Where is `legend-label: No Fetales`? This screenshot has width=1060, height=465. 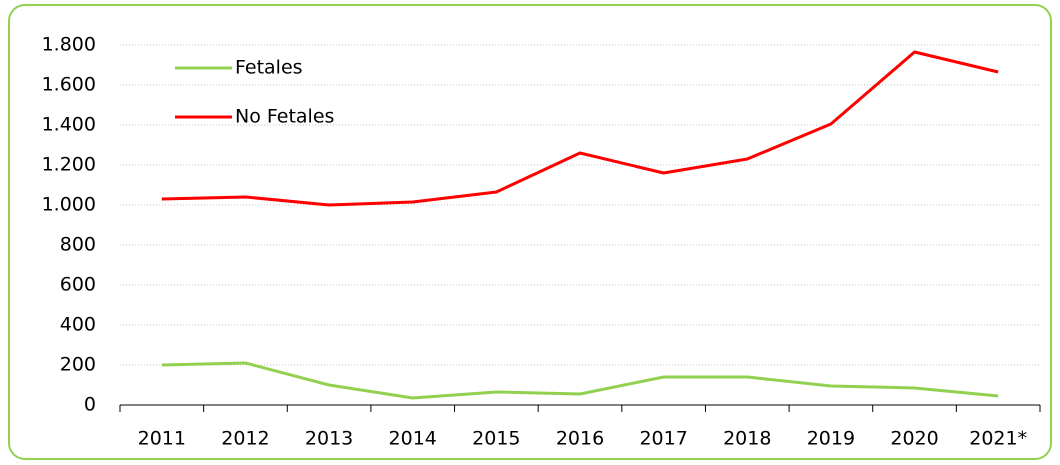 legend-label: No Fetales is located at coordinates (284, 117).